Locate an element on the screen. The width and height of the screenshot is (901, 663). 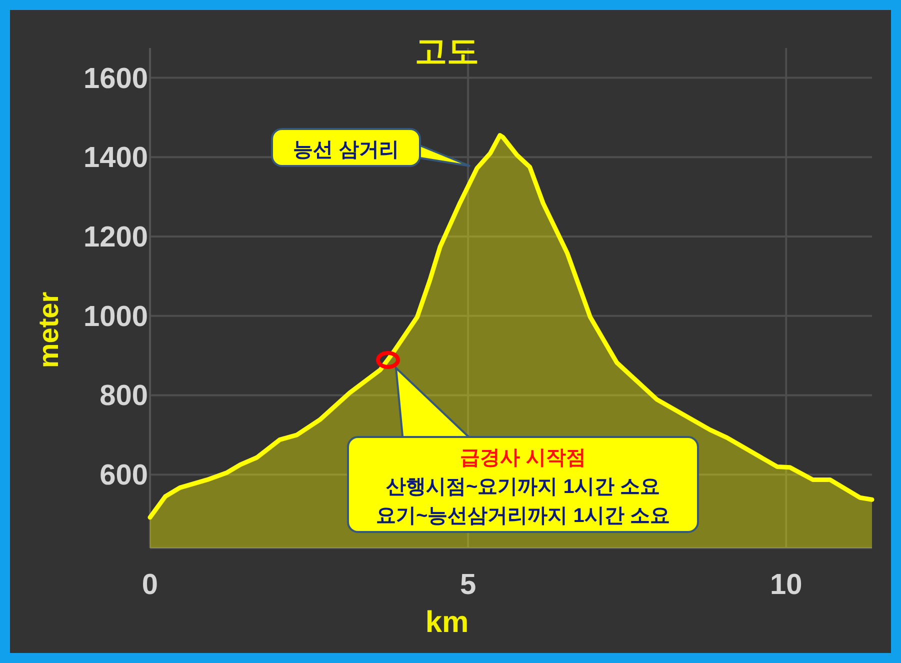
annotation: 급경사 시작점 산행시점~요기까지 1시간 소요 요기~능선삼거리까지 1시간 소요 is located at coordinates (523, 487).